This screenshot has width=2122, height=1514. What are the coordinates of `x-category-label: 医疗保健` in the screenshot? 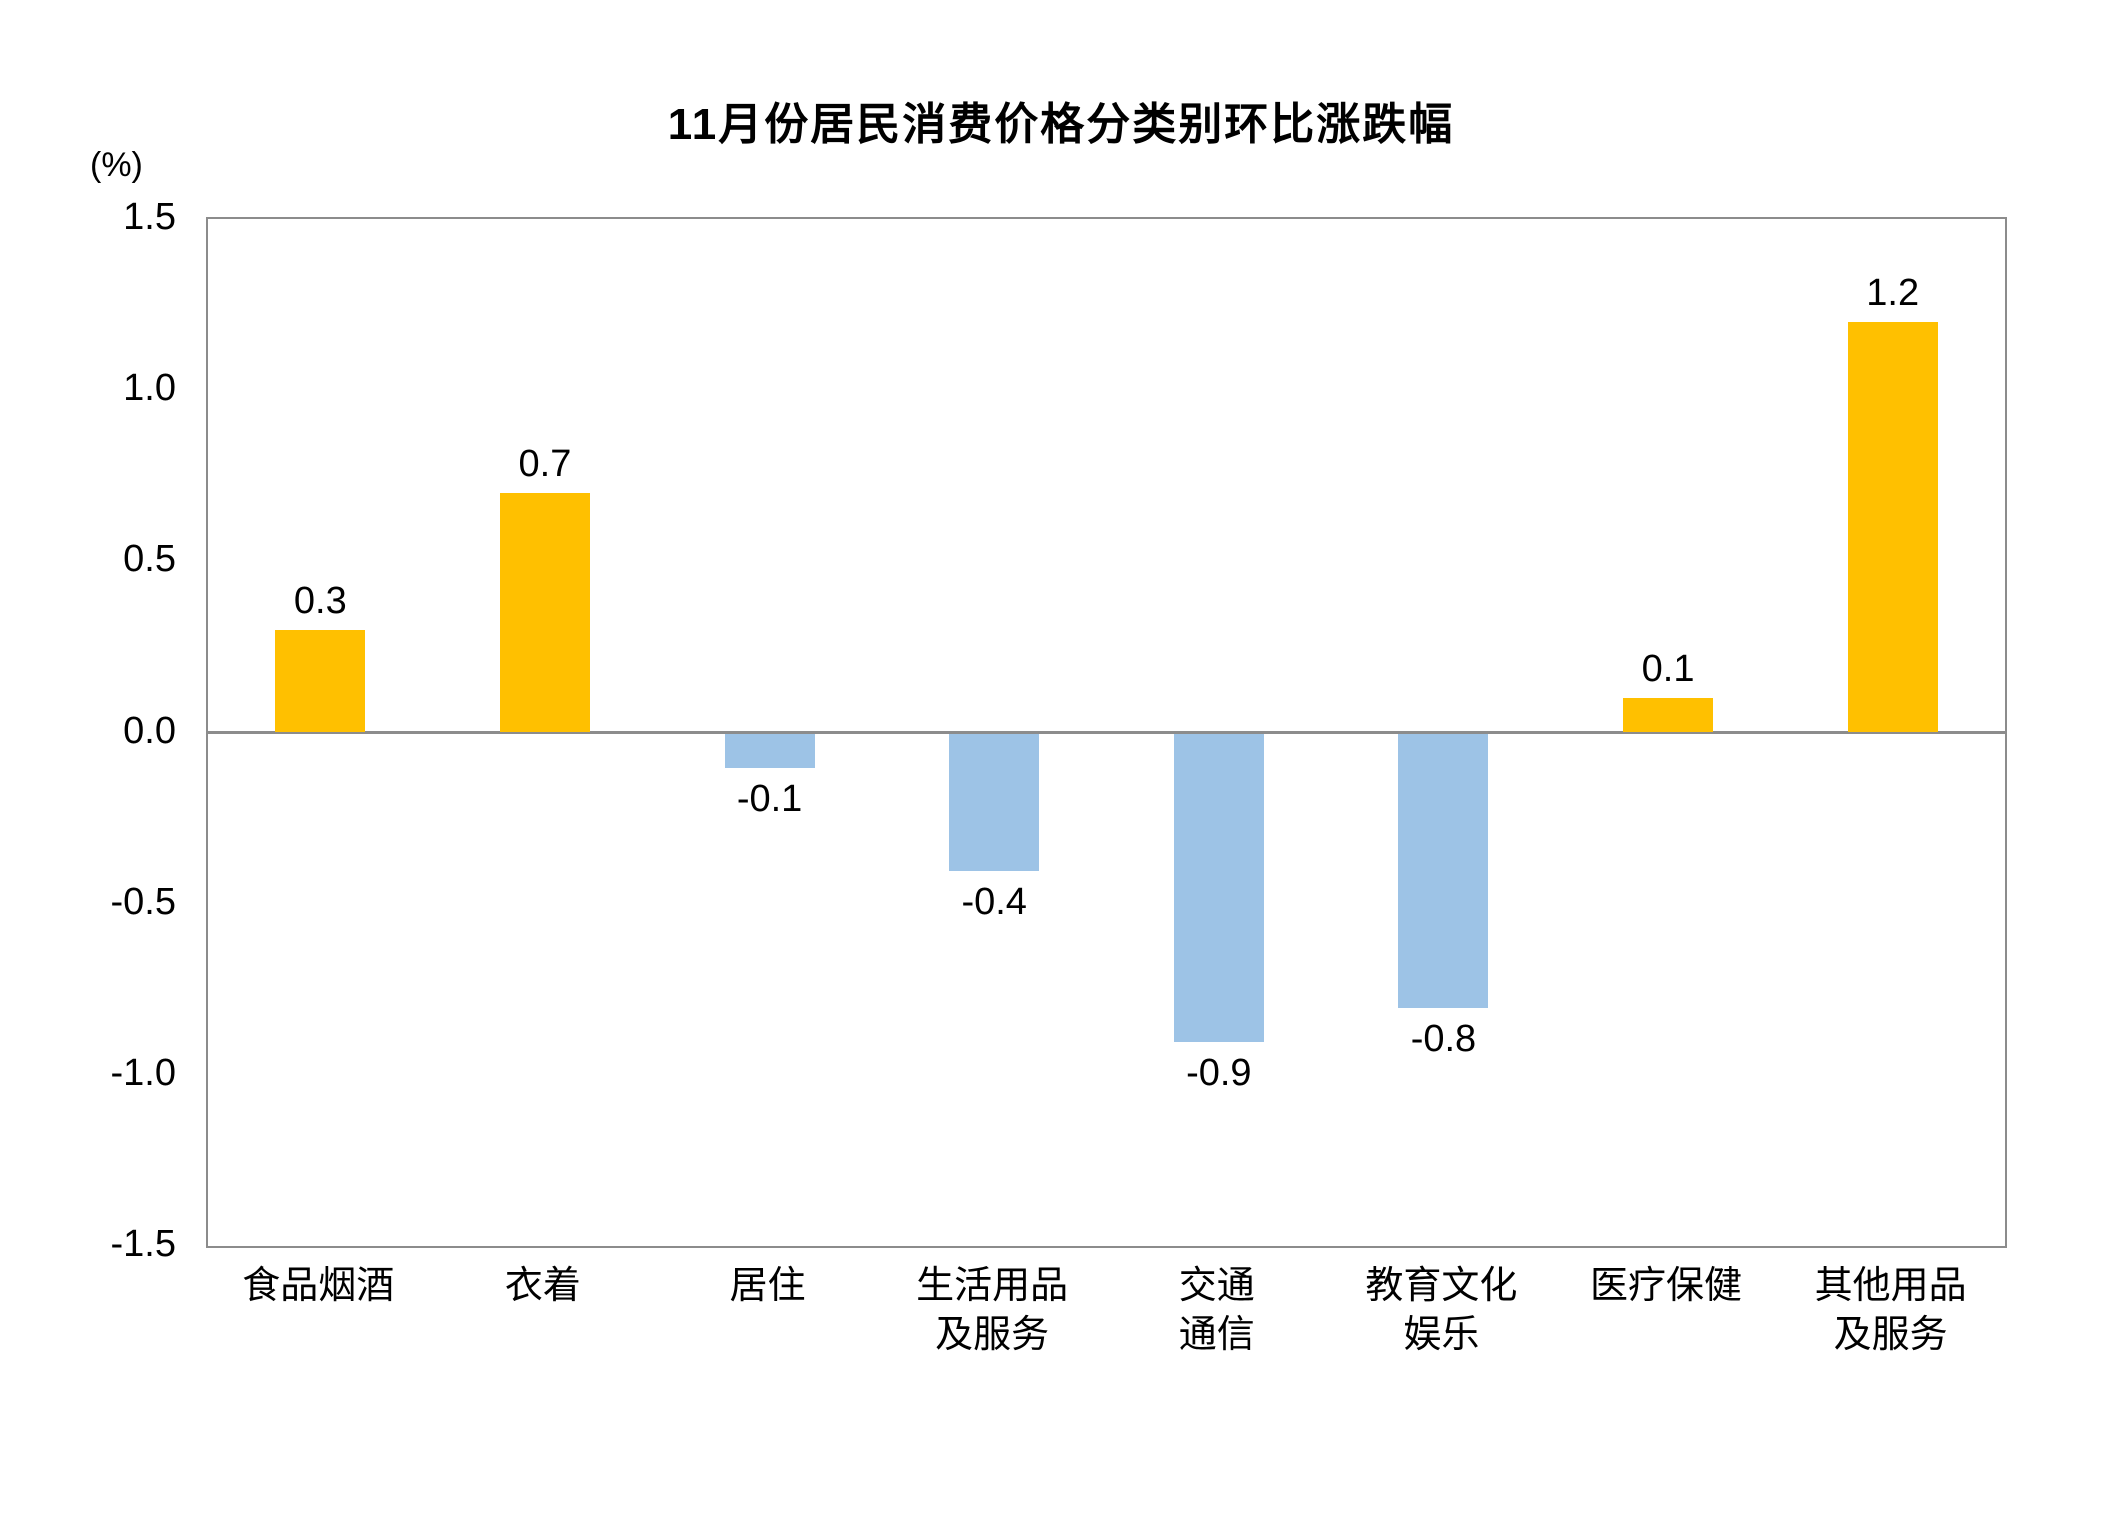 It's located at (1666, 1286).